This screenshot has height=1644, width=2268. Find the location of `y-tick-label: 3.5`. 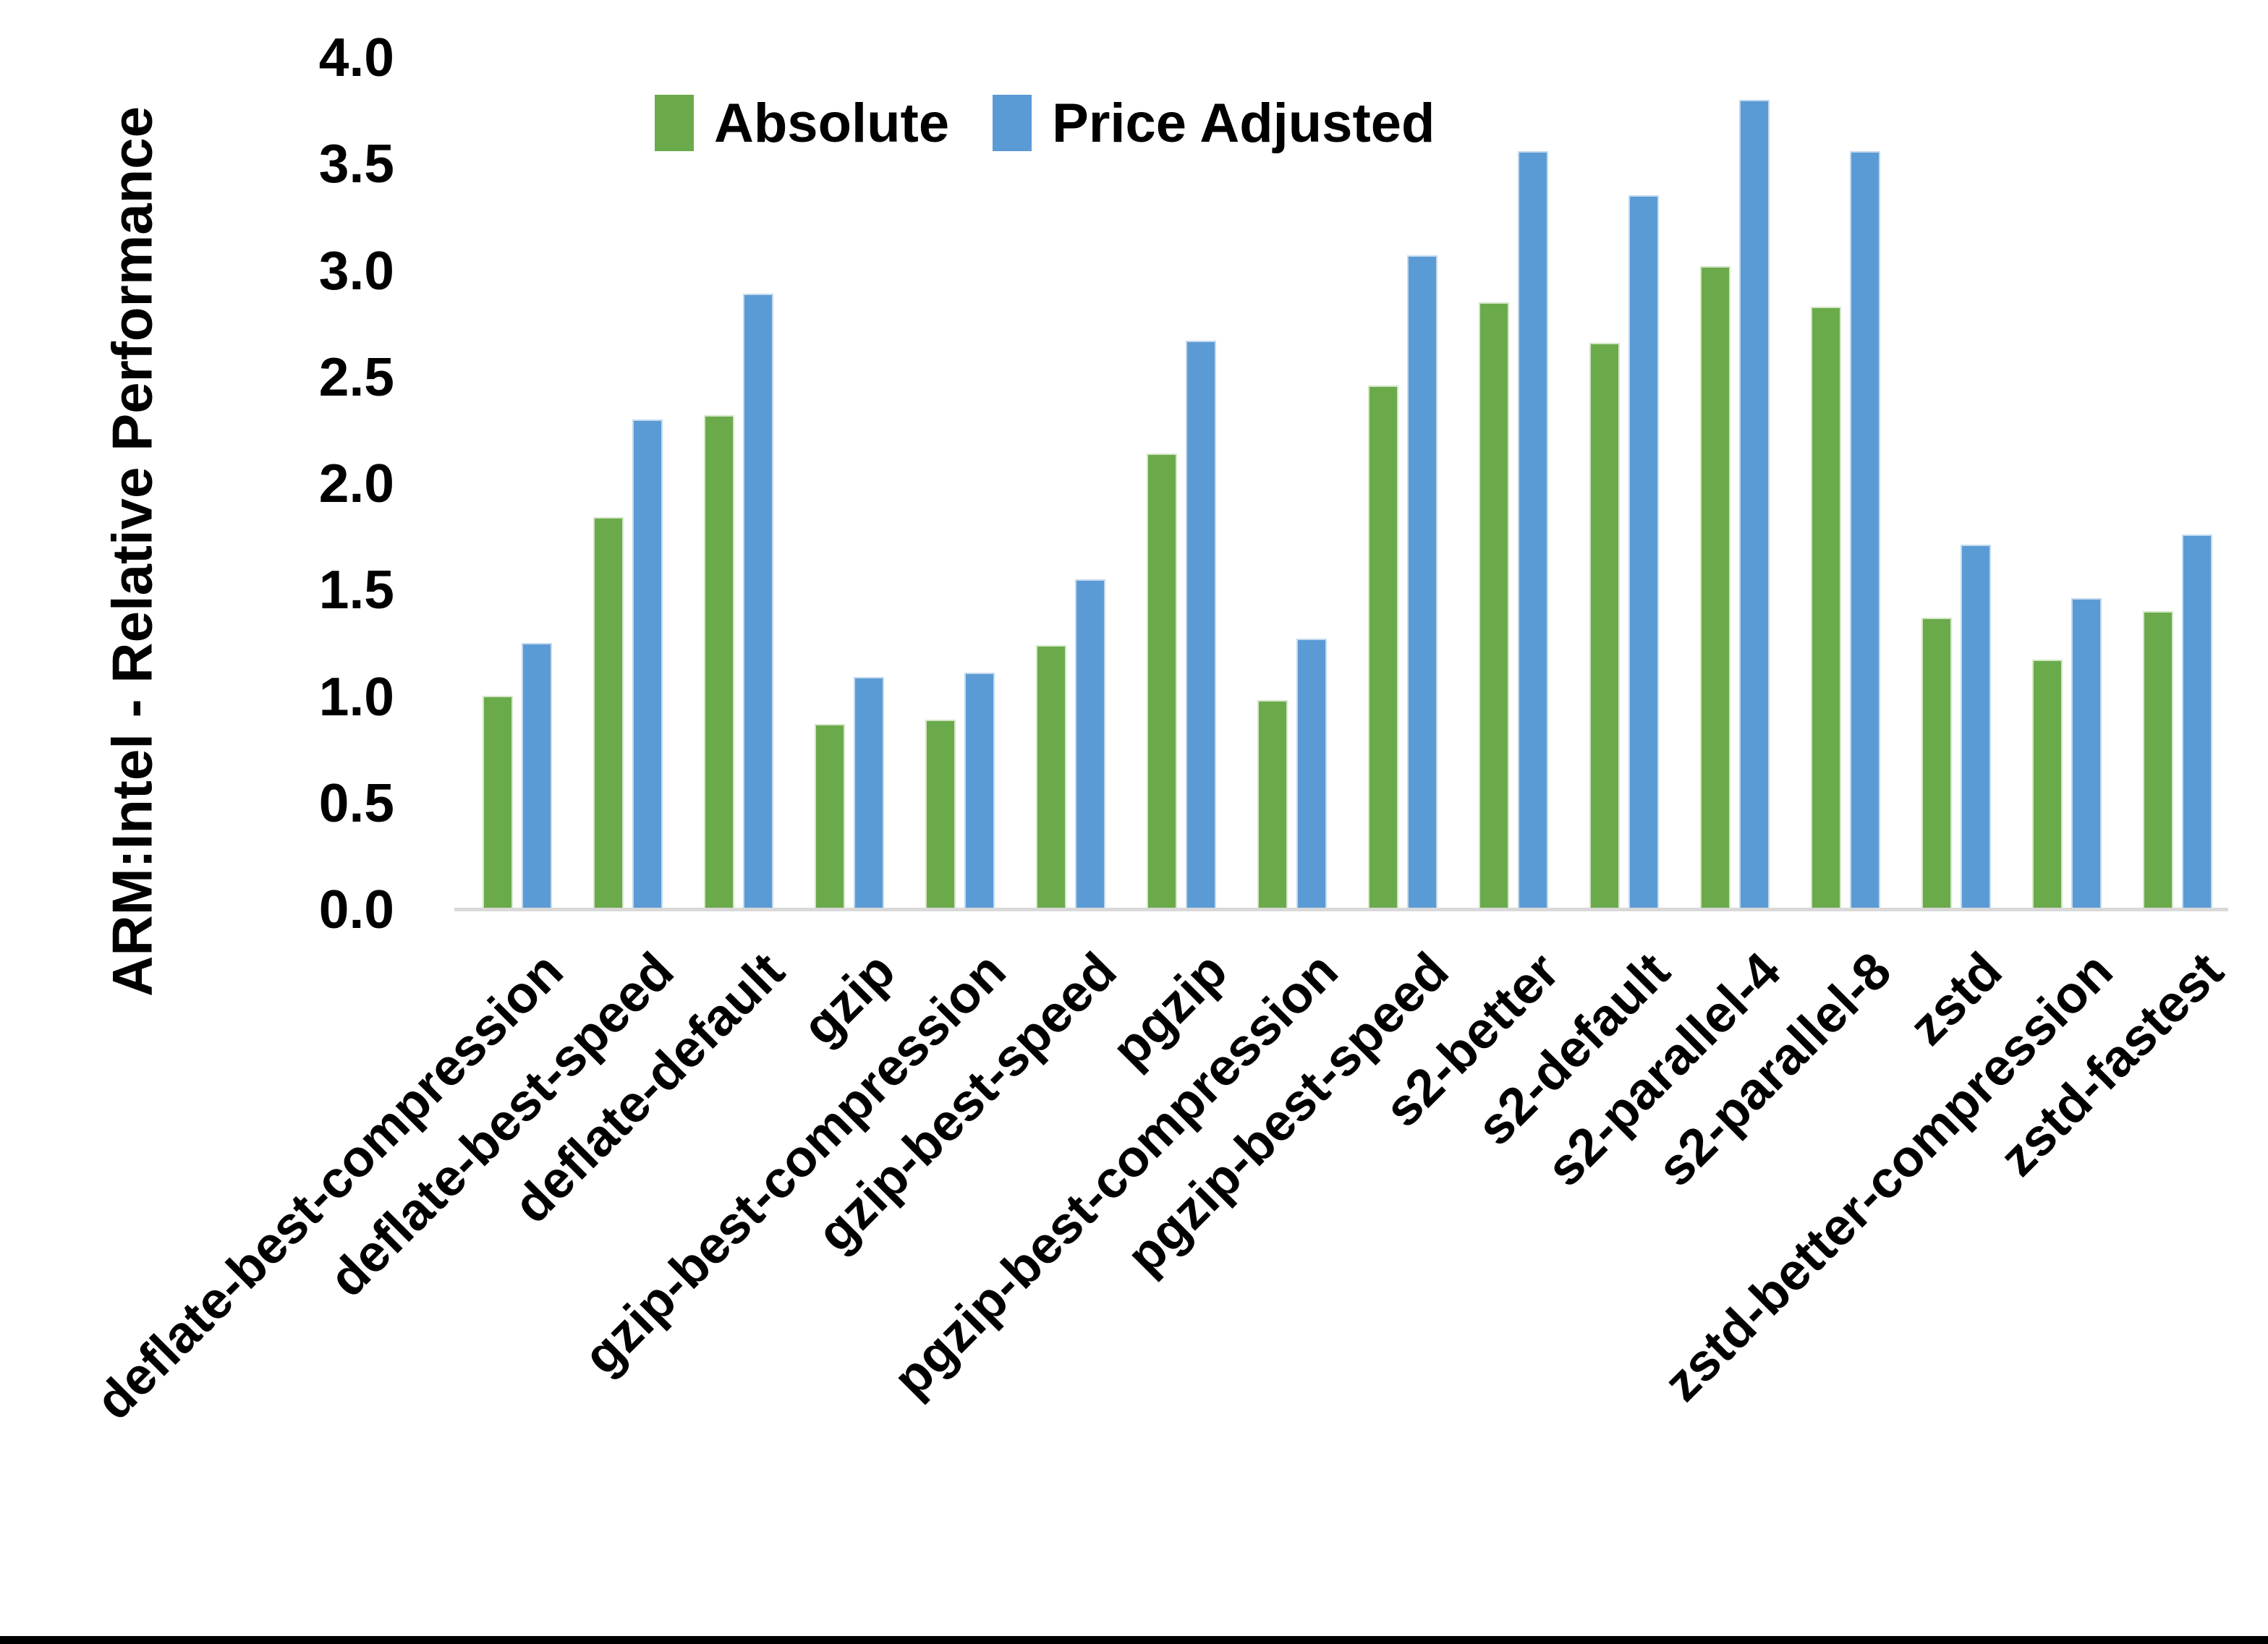

y-tick-label: 3.5 is located at coordinates (356, 164).